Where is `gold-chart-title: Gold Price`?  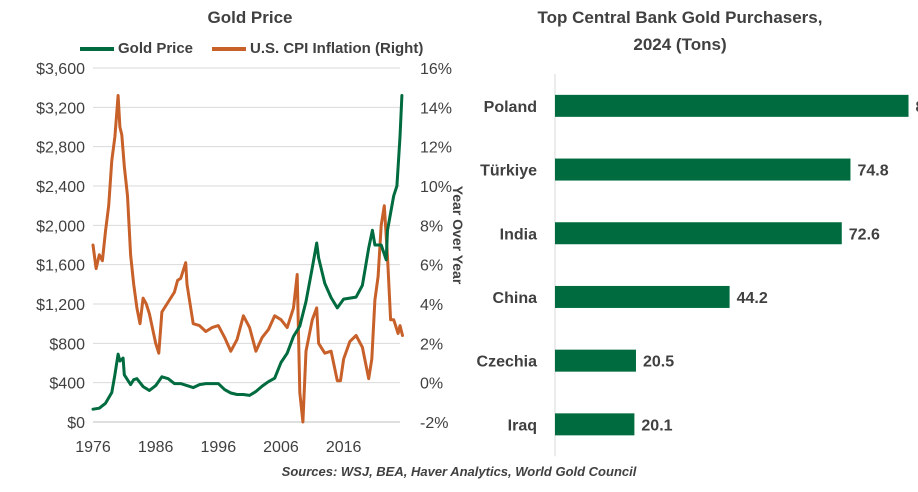
gold-chart-title: Gold Price is located at coordinates (250, 17).